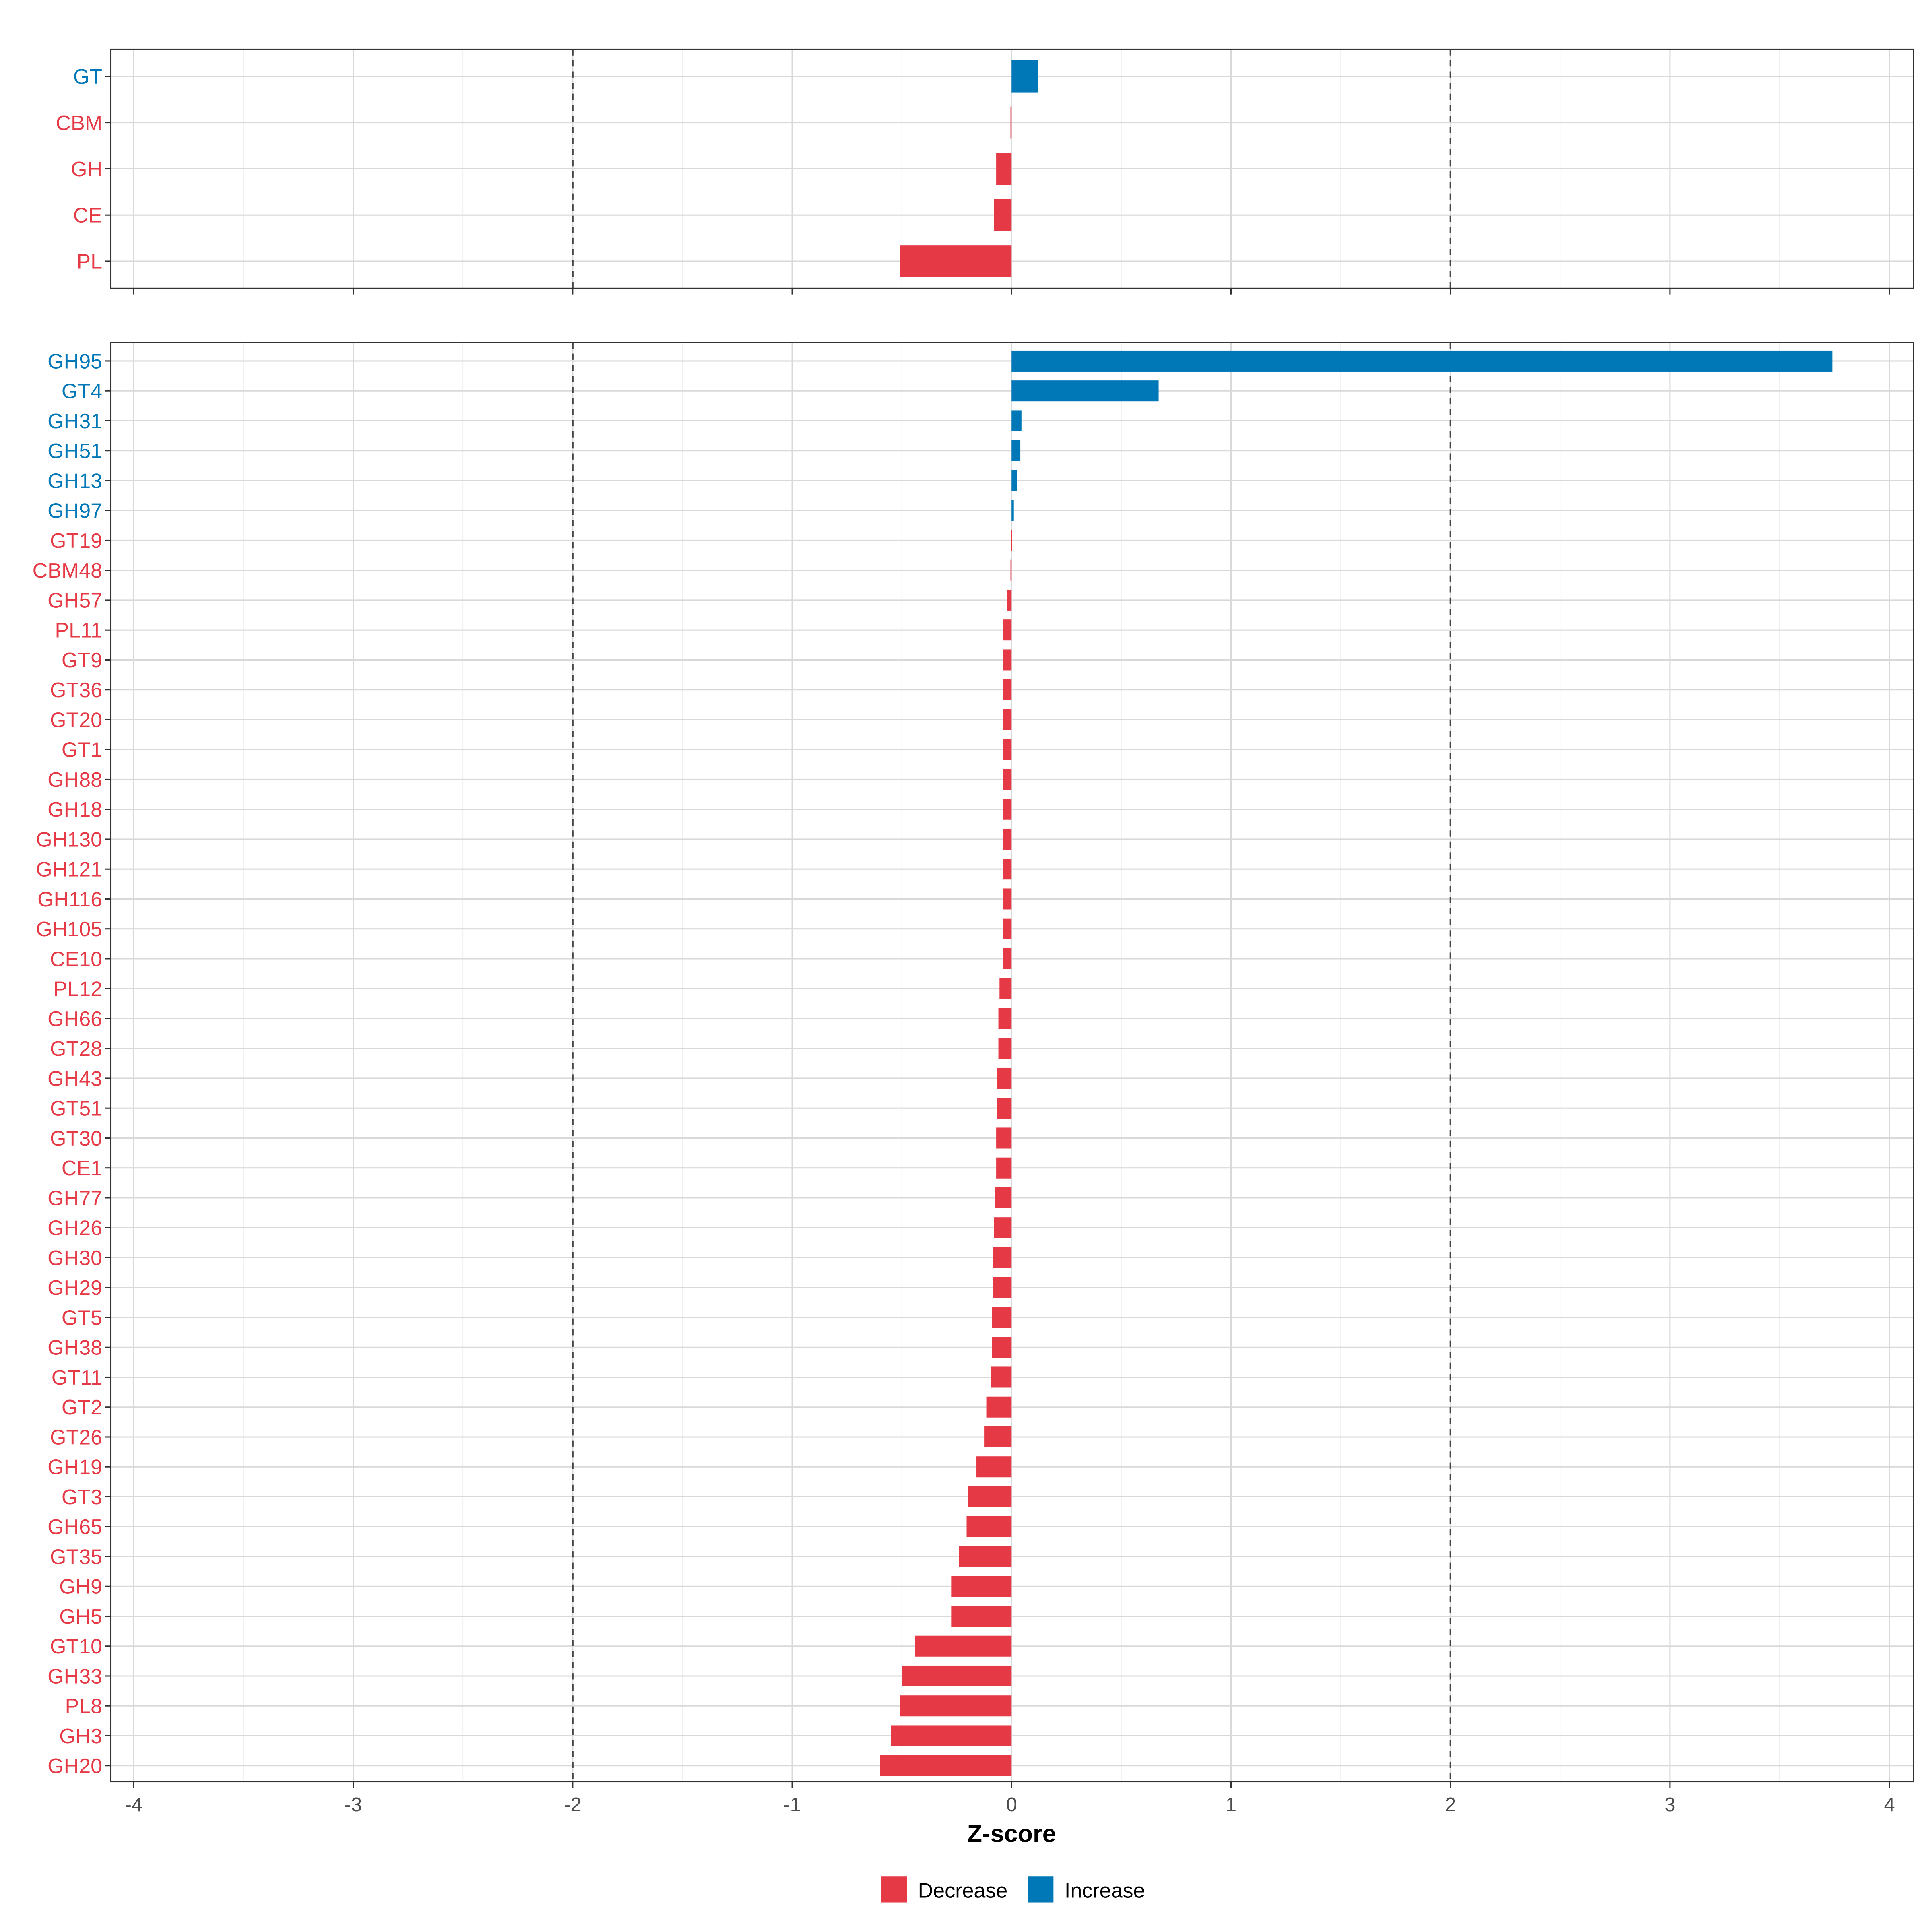 Image resolution: width=1932 pixels, height=1932 pixels. What do you see at coordinates (985, 171) in the screenshot?
I see `top-panel: GT CBM GH CE PL` at bounding box center [985, 171].